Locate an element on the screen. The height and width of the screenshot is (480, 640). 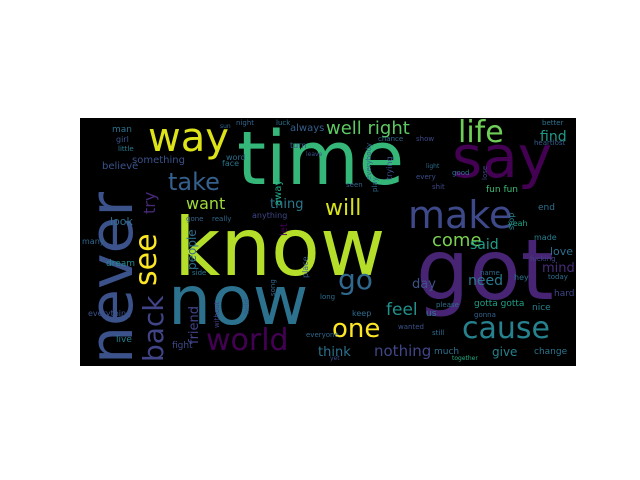
word-leave: leave is located at coordinates (314, 154).